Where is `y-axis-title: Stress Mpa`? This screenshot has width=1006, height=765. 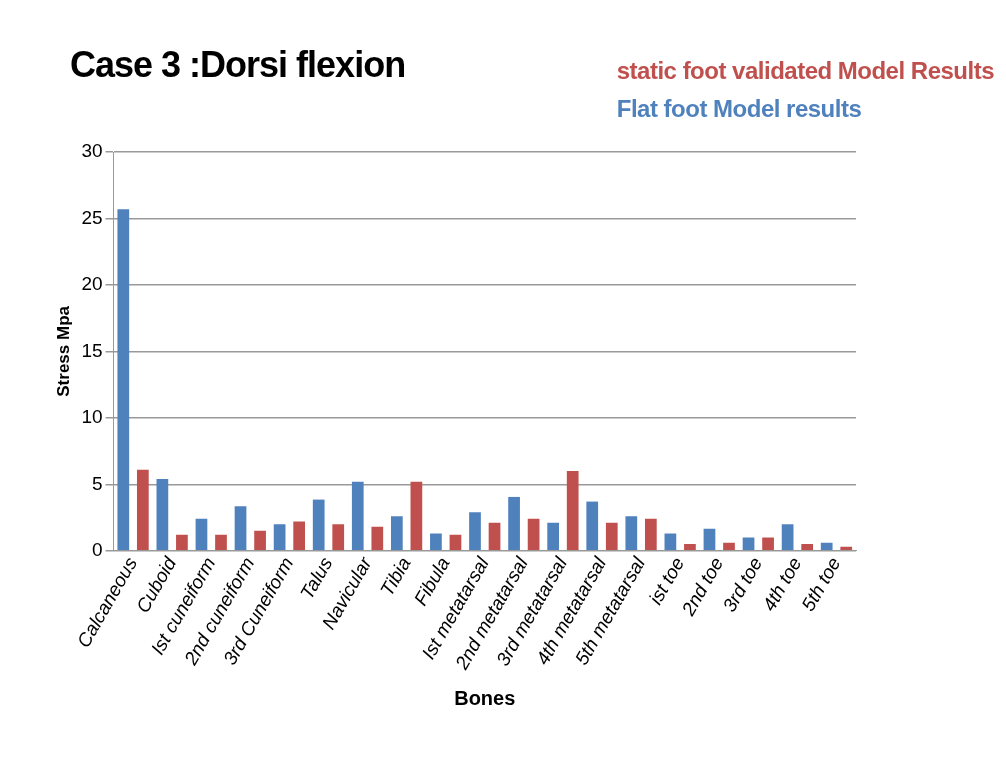
y-axis-title: Stress Mpa is located at coordinates (63, 351).